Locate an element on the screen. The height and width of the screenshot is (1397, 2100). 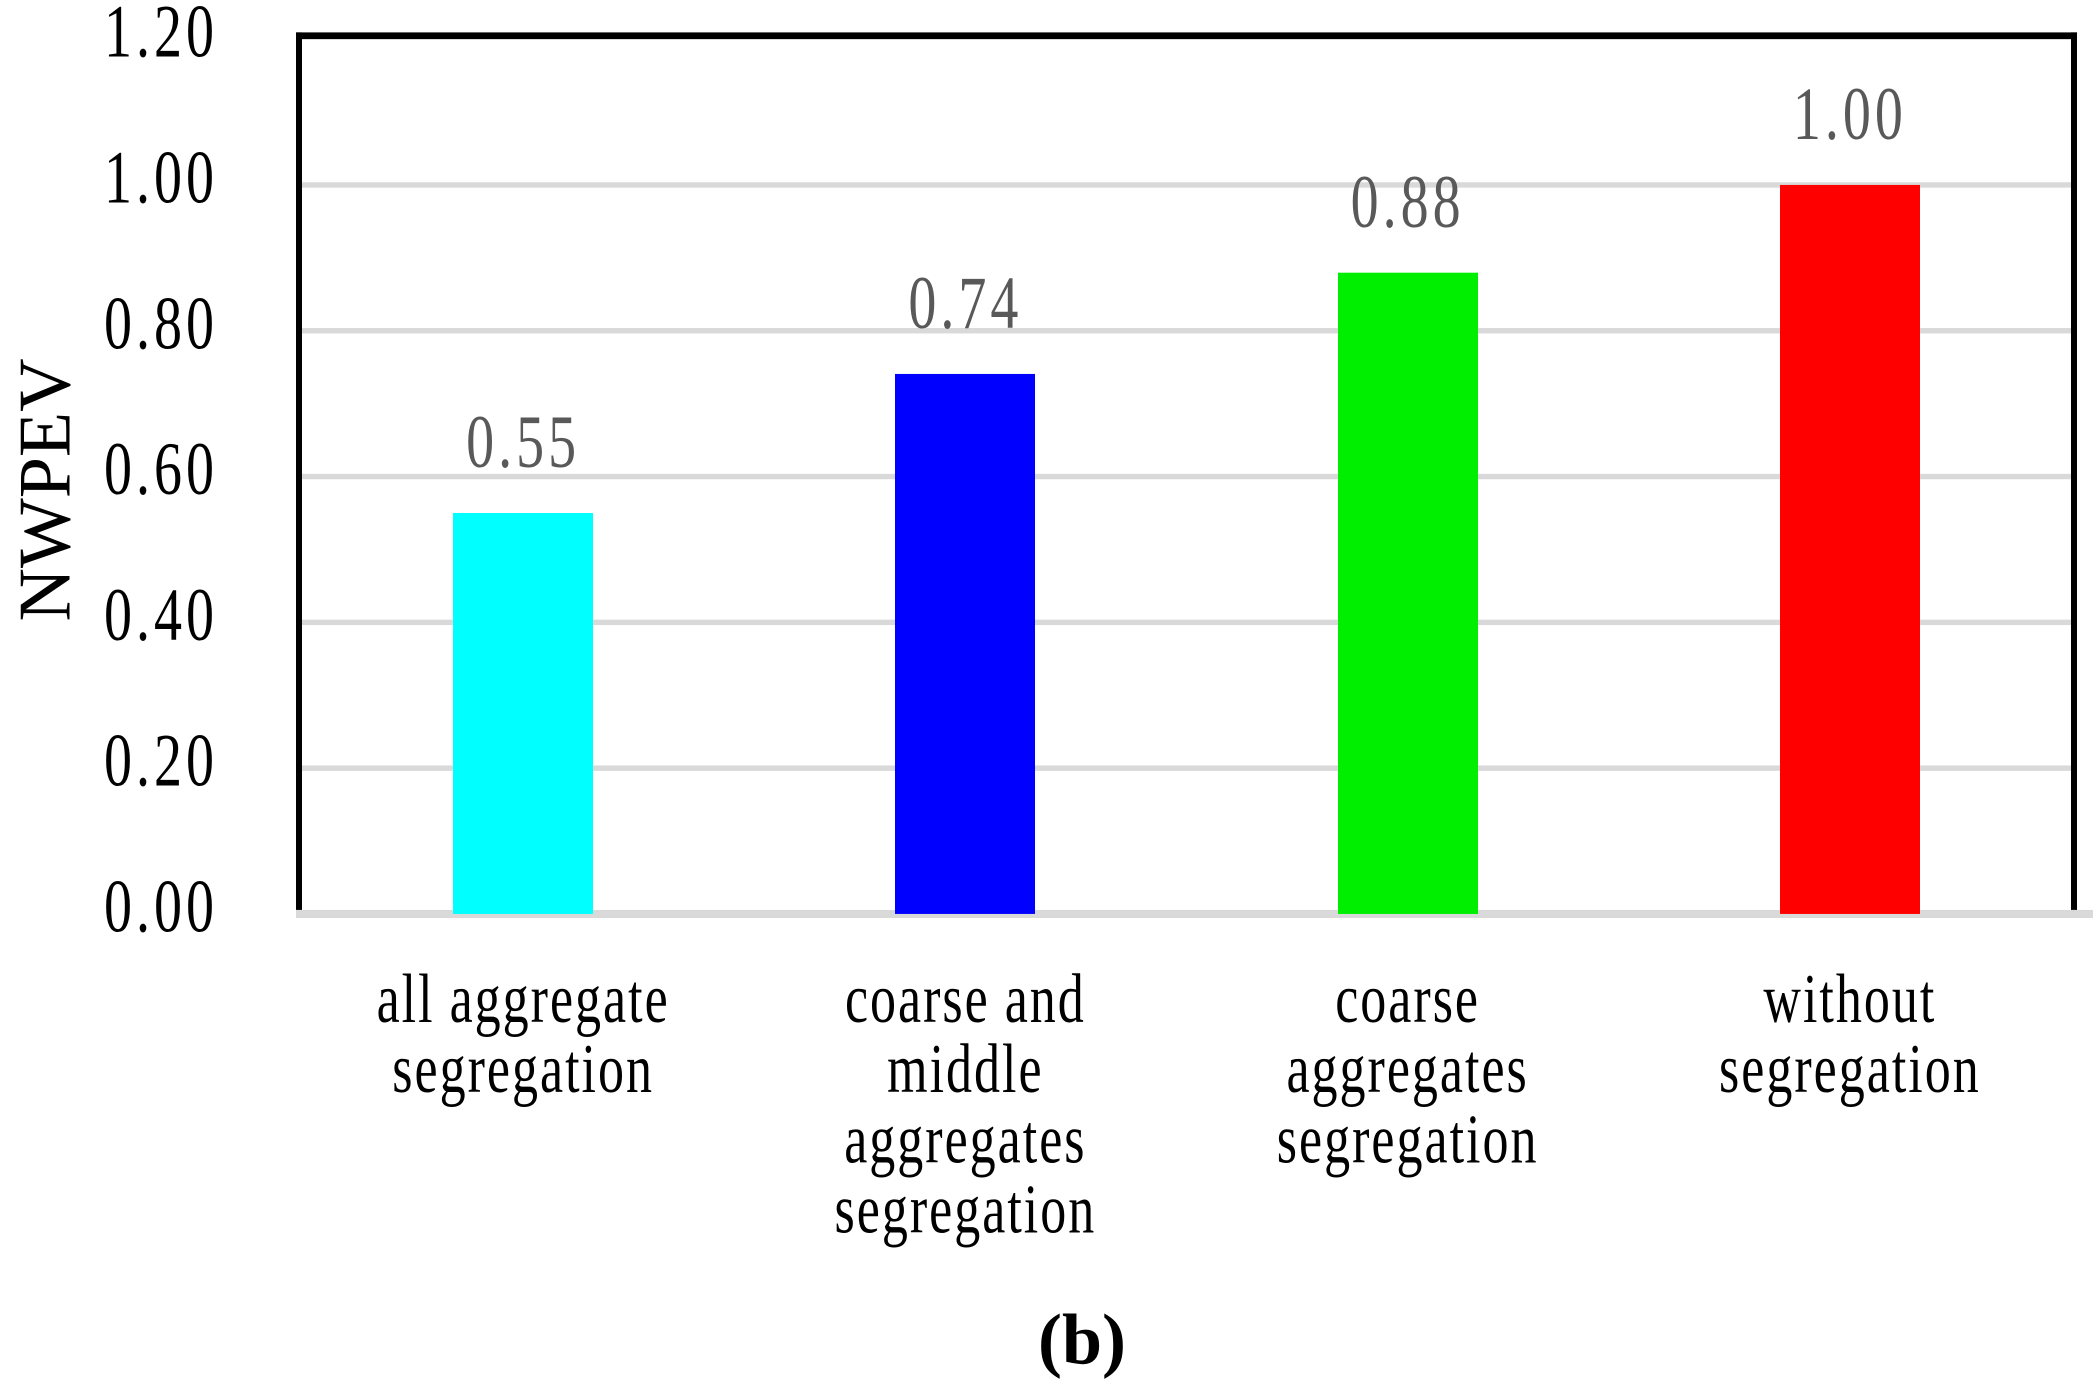
bar-coarse-aggregates-segregation is located at coordinates (1407, 593).